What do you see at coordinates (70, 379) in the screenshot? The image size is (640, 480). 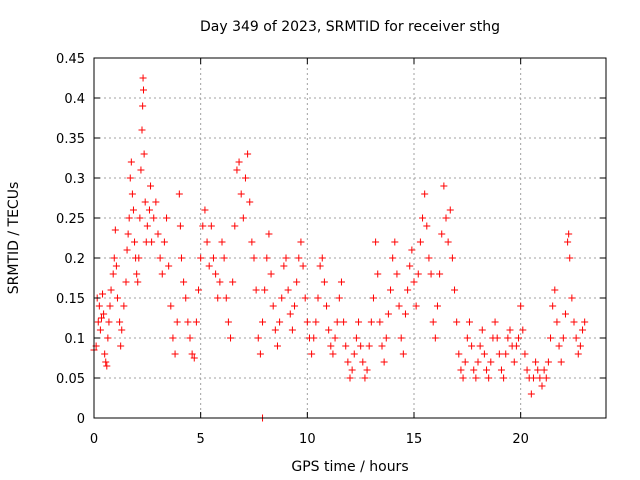 I see `y-tick-label: 0.05` at bounding box center [70, 379].